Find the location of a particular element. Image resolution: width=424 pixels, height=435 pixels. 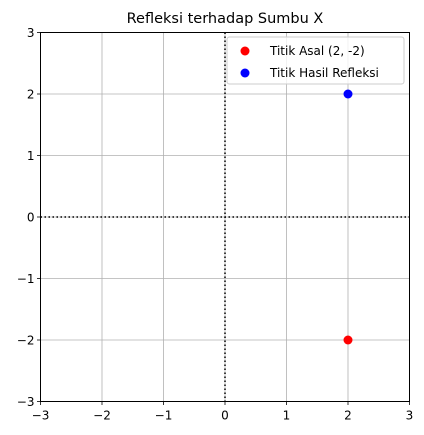

data-points is located at coordinates (348, 217).